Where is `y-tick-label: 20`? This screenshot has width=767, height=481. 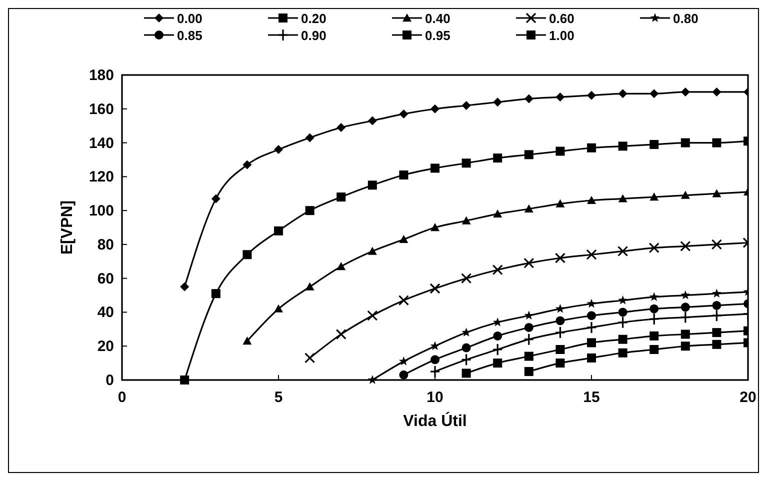
y-tick-label: 20 is located at coordinates (105, 347).